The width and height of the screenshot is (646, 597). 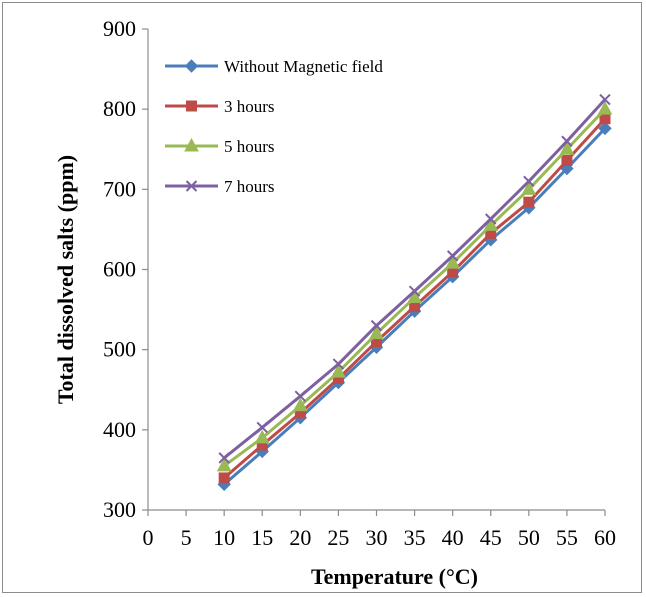 I want to click on y-tick-label: 300, so click(x=119, y=509).